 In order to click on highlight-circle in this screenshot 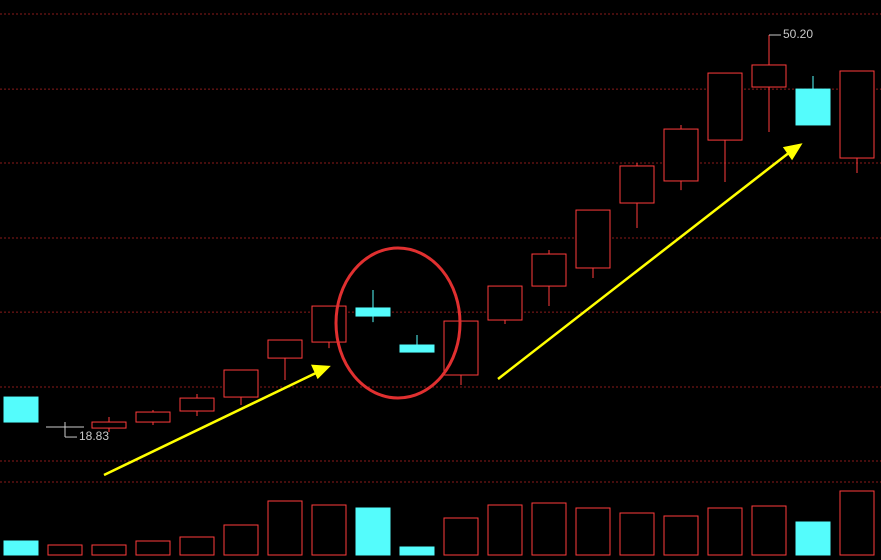, I will do `click(398, 323)`.